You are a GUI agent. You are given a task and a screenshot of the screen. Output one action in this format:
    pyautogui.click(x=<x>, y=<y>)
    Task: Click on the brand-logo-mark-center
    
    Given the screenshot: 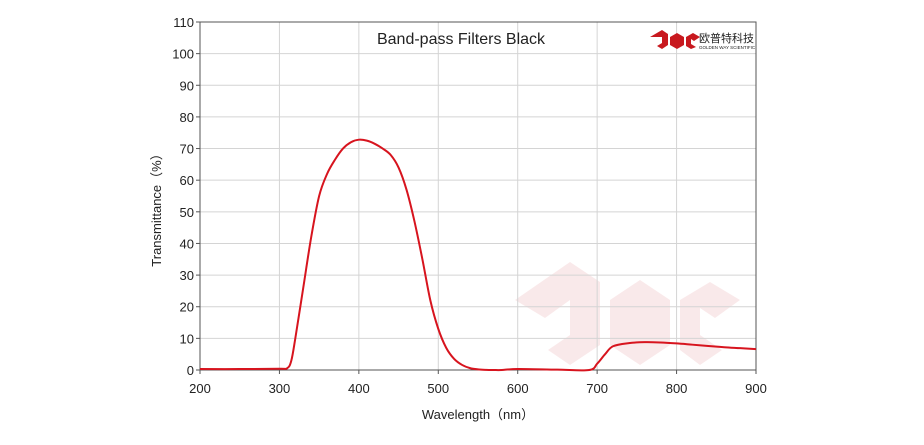 What is the action you would take?
    pyautogui.click(x=677, y=41)
    